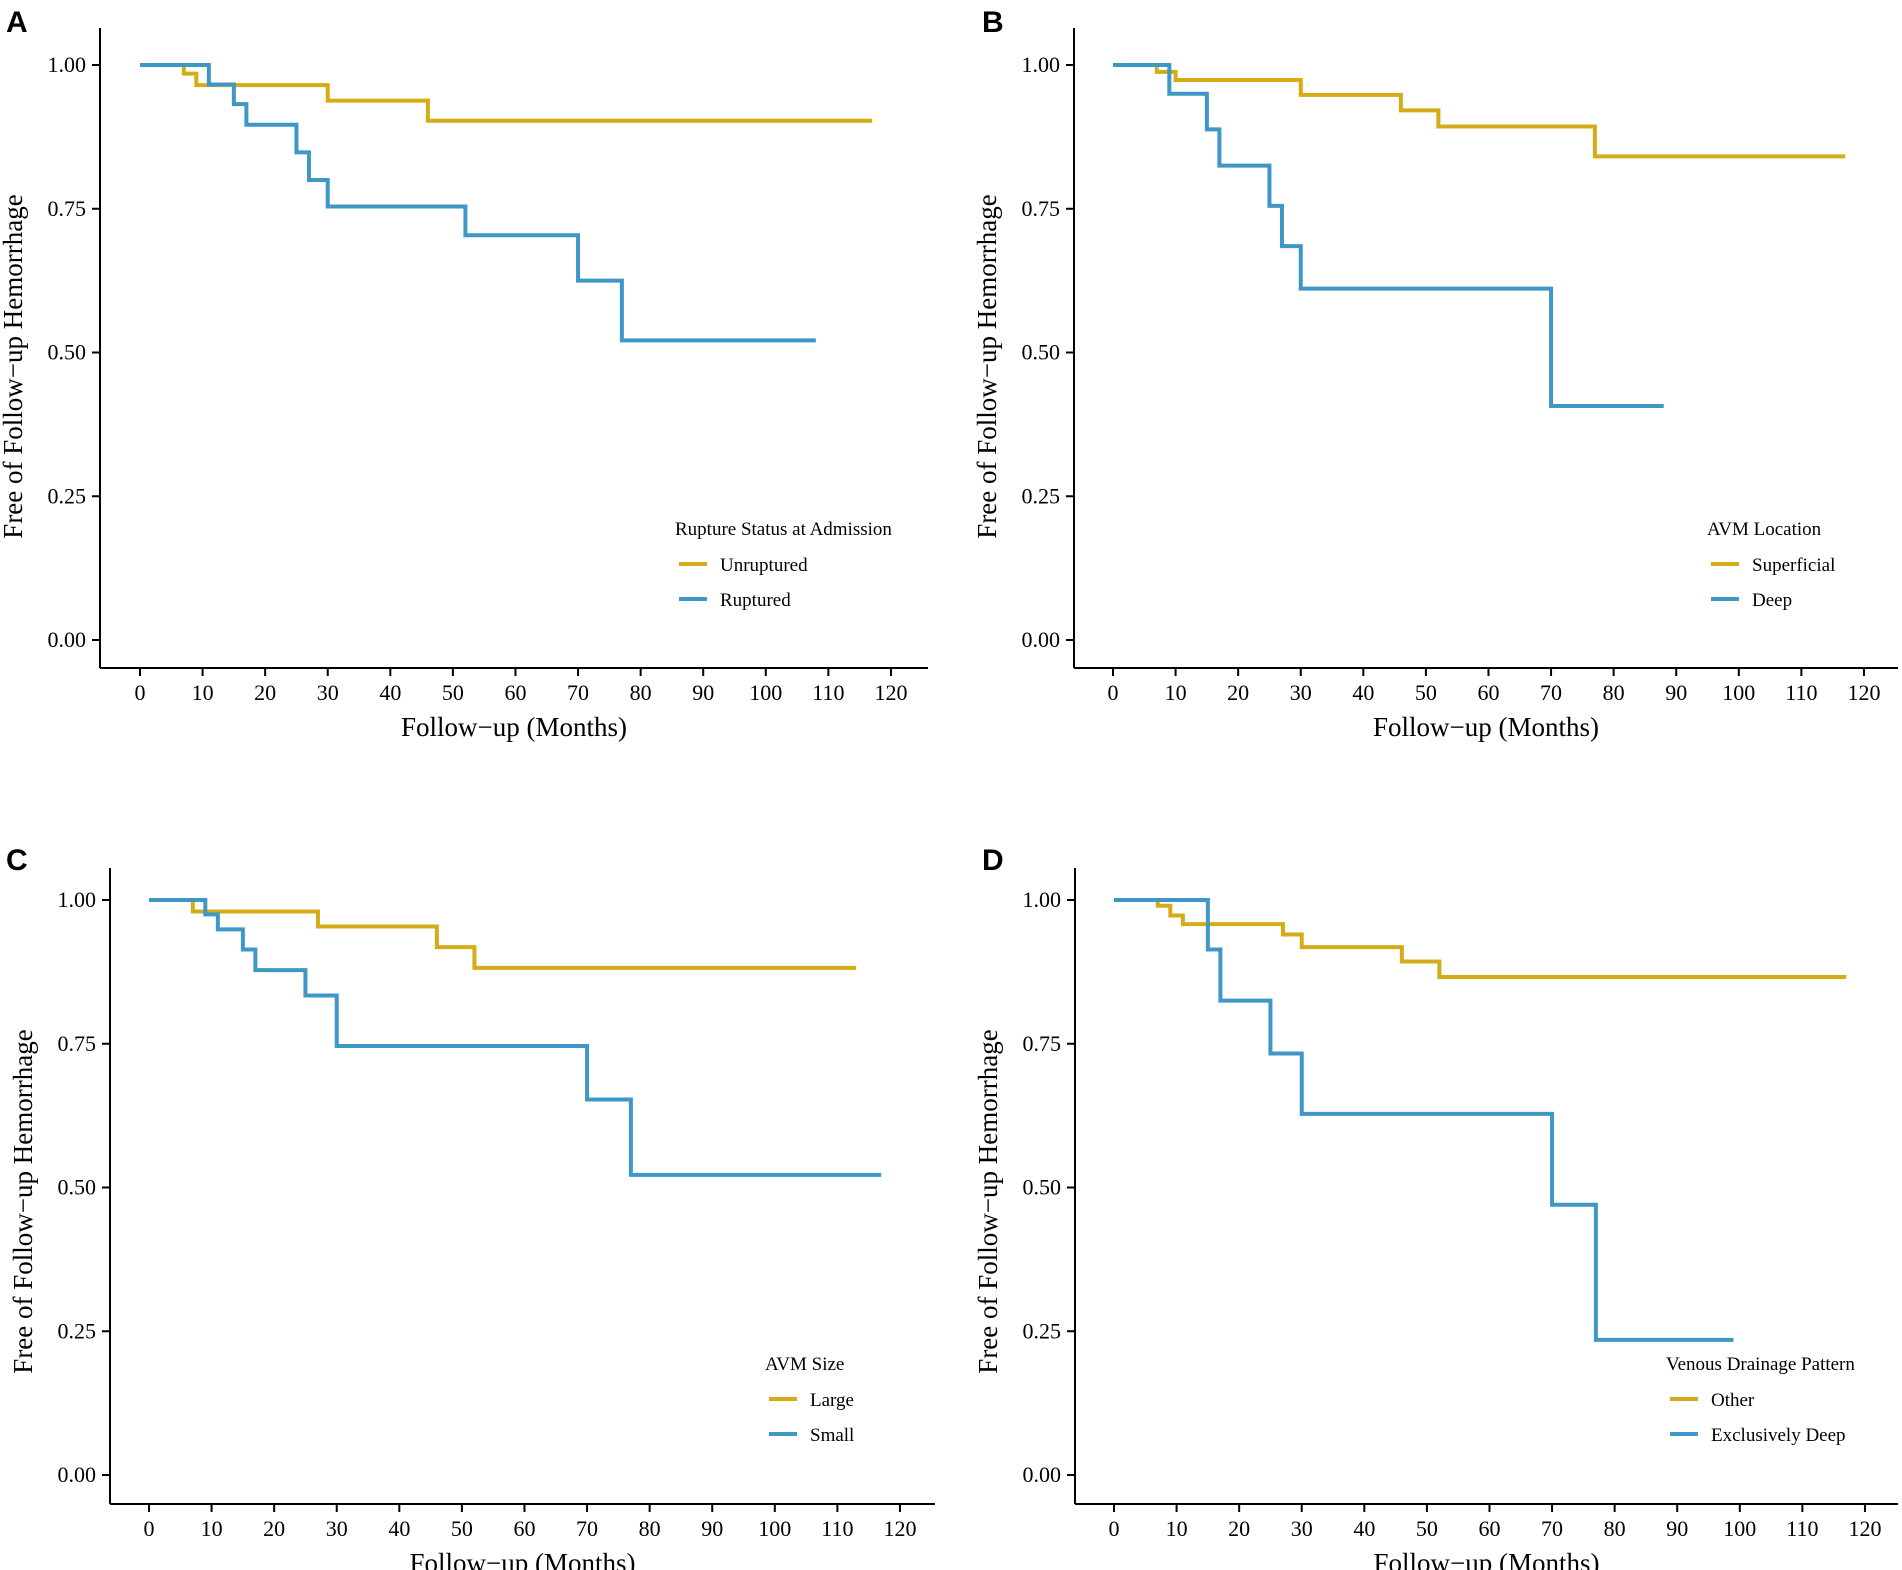 The width and height of the screenshot is (1902, 1570). Describe the element at coordinates (1424, 1120) in the screenshot. I see `series-line-exclusively-deep` at that location.